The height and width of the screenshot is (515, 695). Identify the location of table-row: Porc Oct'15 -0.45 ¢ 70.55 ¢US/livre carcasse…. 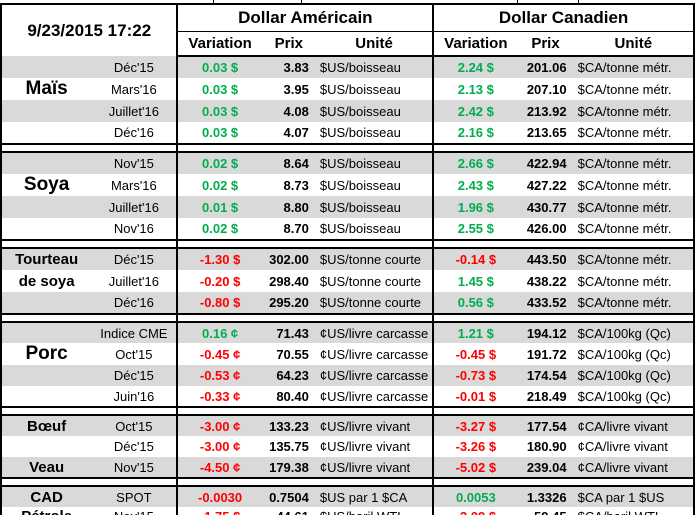
(347, 354).